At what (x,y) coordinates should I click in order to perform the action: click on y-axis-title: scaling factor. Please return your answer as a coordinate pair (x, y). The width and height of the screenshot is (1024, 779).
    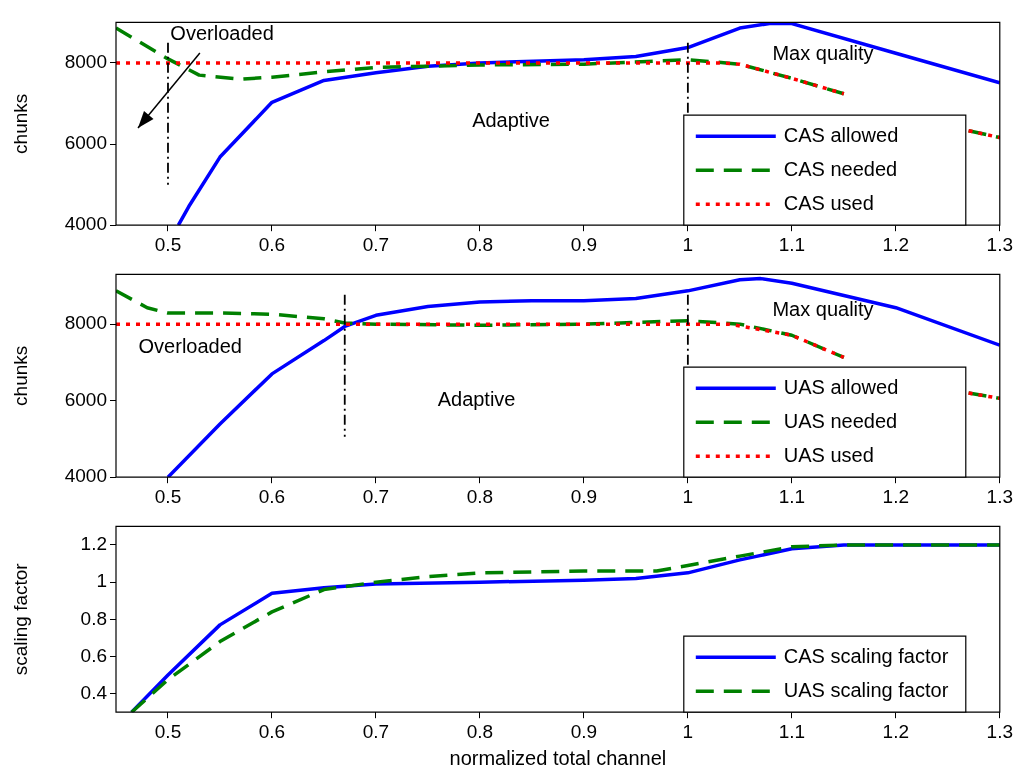
    Looking at the image, I should click on (20, 619).